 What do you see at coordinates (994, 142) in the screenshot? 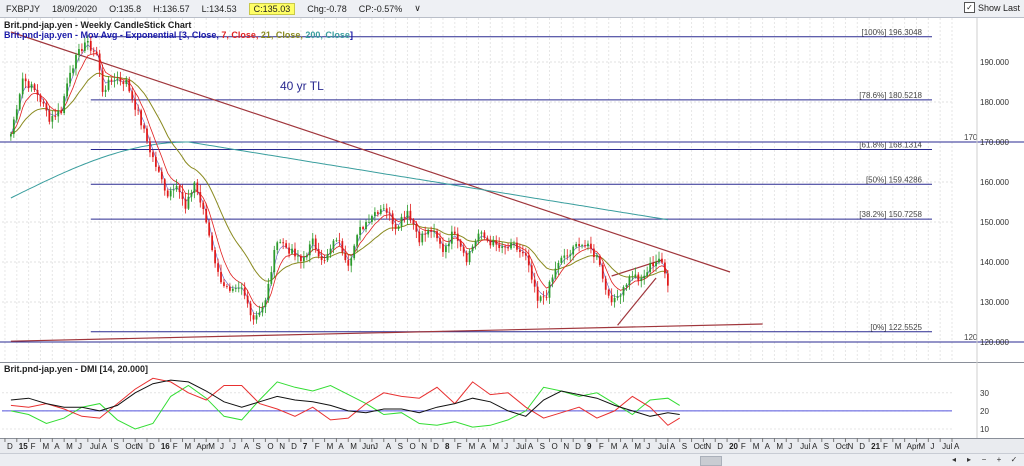
I see `price-tick-label: 170.000` at bounding box center [994, 142].